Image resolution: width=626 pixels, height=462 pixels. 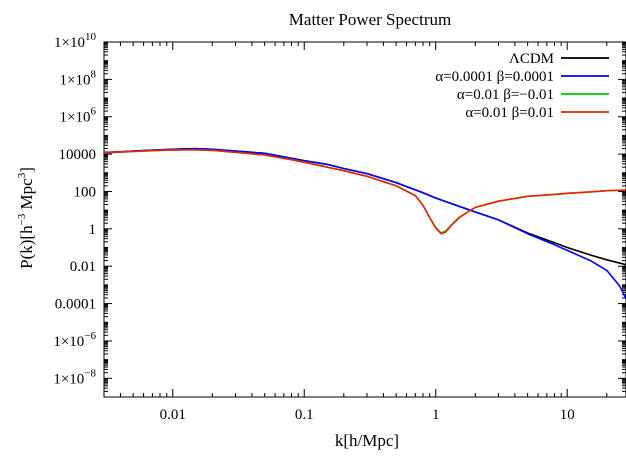 I want to click on y-label-base: P(k)[h, so click(x=26, y=247).